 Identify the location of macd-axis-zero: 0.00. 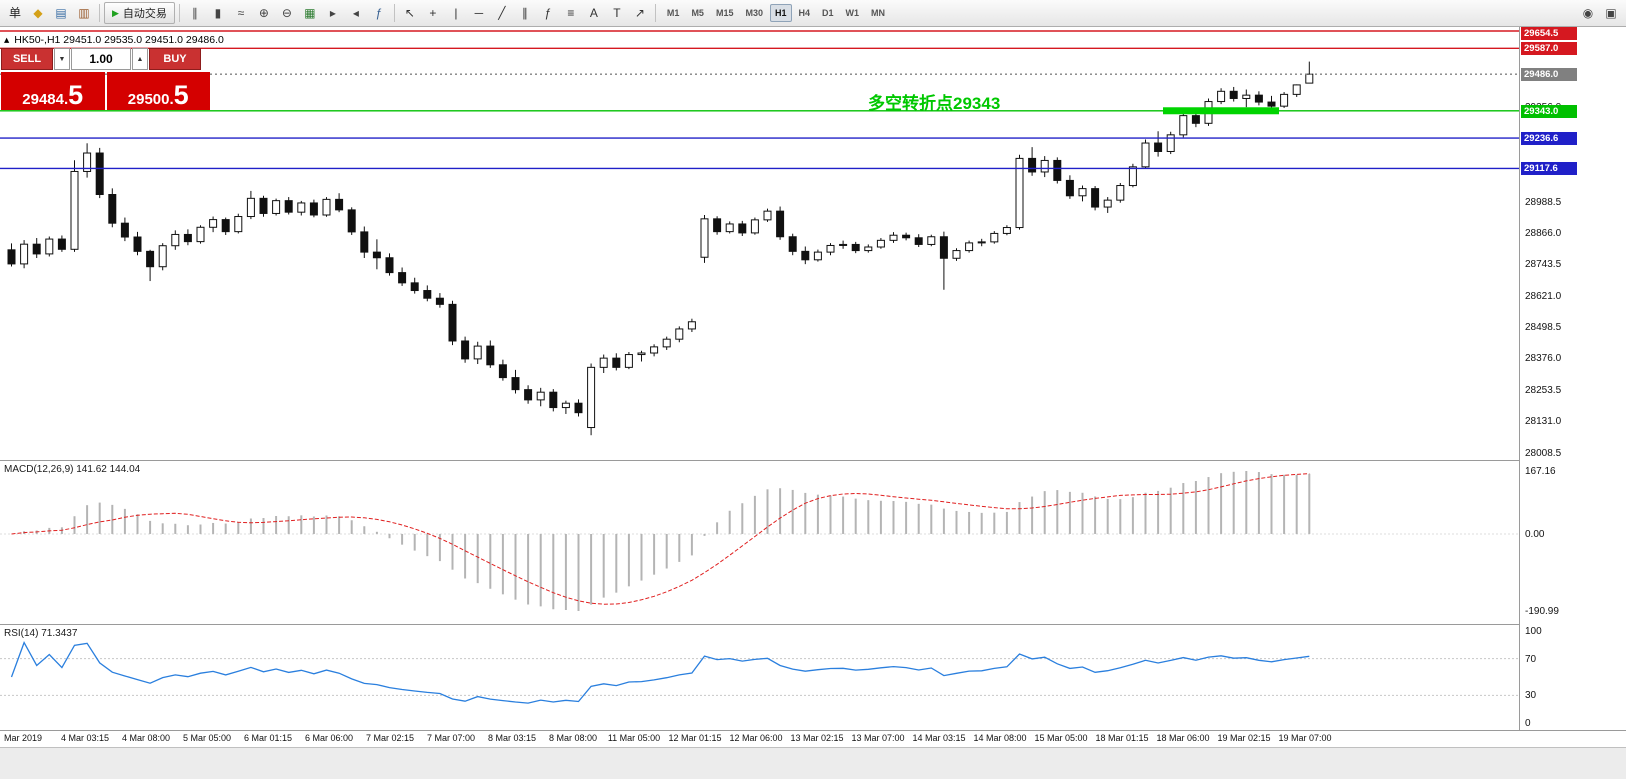
(1535, 534).